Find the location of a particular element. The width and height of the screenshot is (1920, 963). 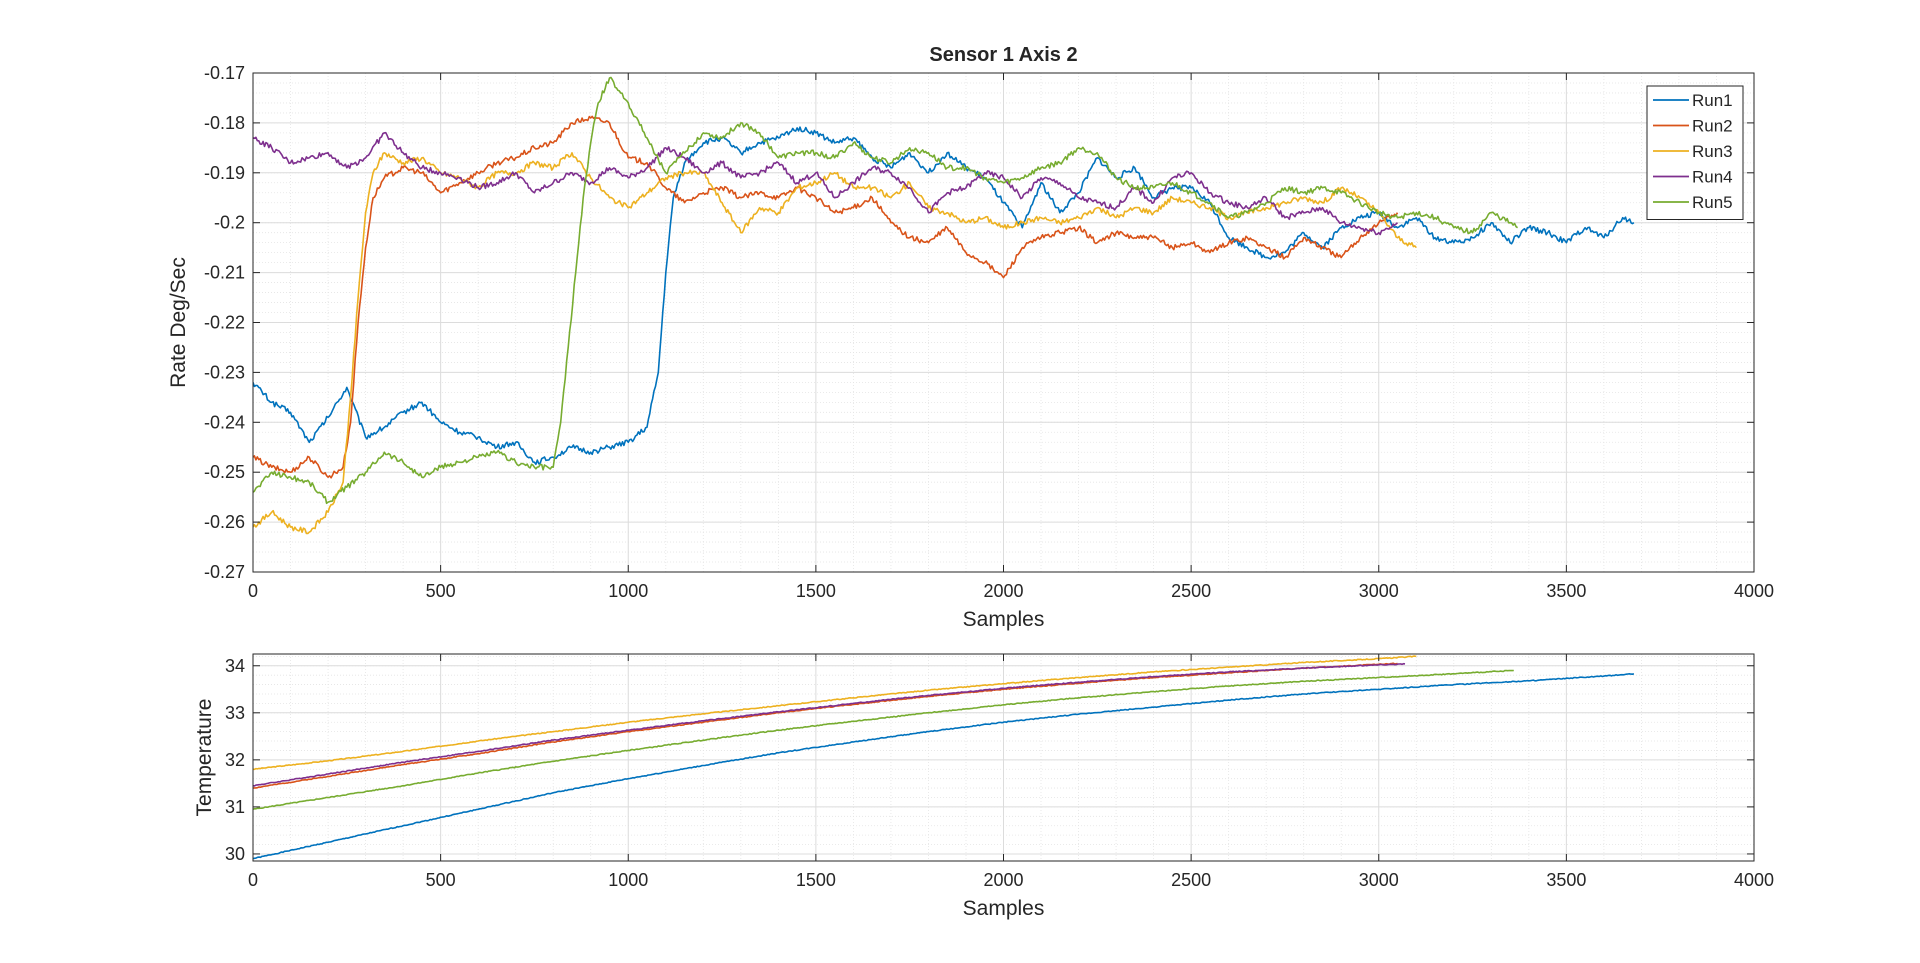

legend-label: Run4 is located at coordinates (1712, 177).